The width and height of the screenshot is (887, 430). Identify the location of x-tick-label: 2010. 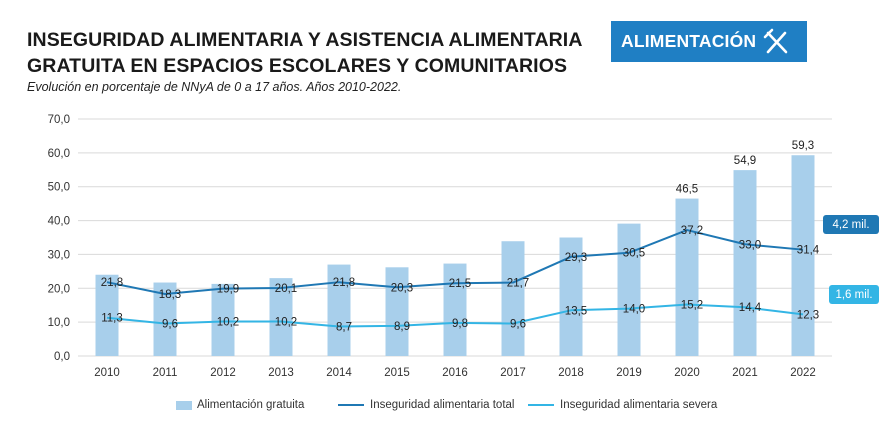
(107, 373).